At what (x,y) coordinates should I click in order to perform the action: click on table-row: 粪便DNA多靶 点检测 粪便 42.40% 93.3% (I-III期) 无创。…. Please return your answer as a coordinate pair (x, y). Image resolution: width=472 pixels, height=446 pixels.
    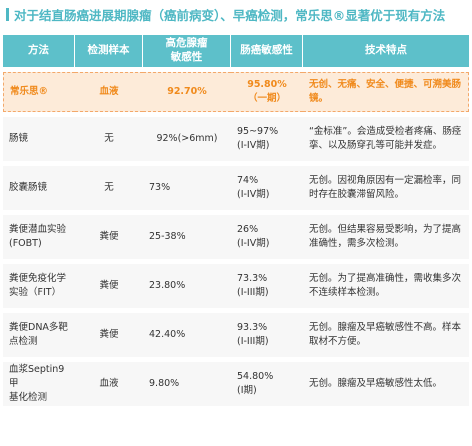
    Looking at the image, I should click on (236, 335).